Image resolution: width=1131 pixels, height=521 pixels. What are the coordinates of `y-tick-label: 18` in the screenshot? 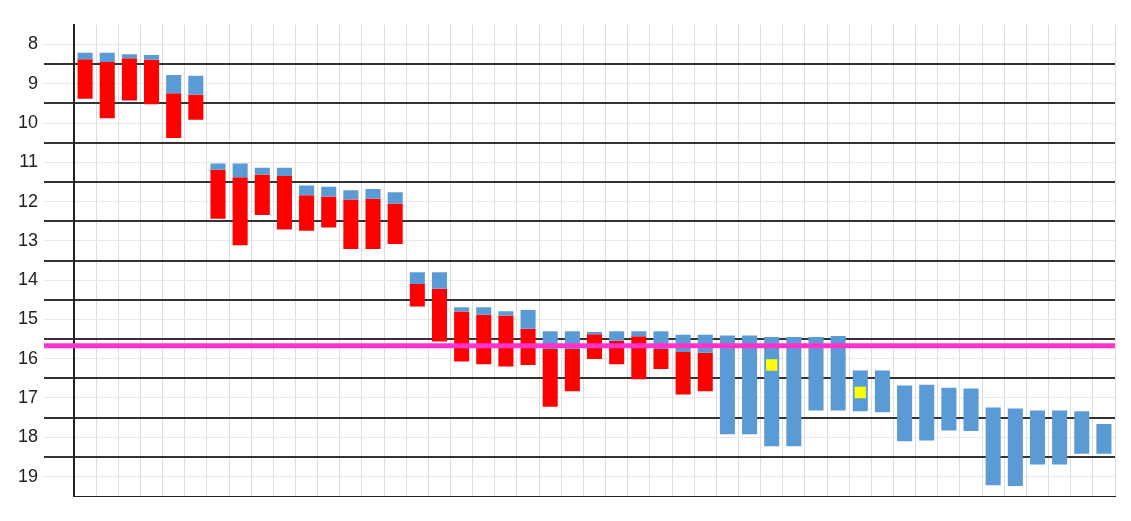 It's located at (28, 436).